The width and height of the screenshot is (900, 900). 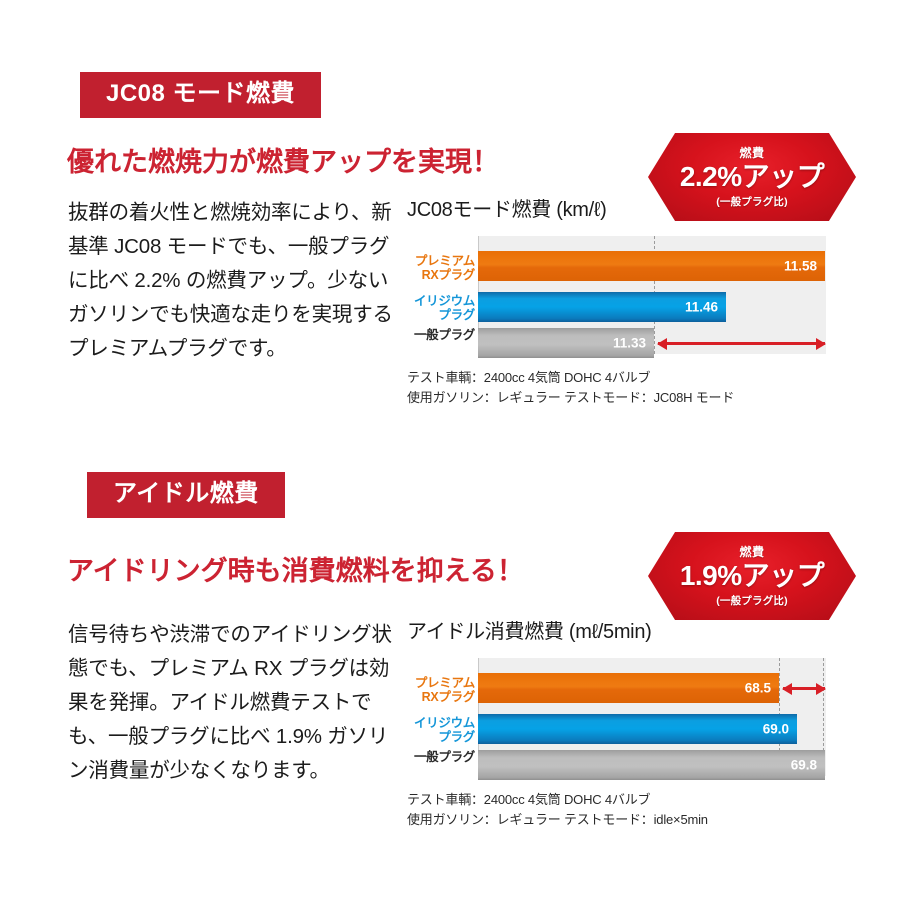 What do you see at coordinates (186, 495) in the screenshot?
I see `section-tag: アイドル燃費` at bounding box center [186, 495].